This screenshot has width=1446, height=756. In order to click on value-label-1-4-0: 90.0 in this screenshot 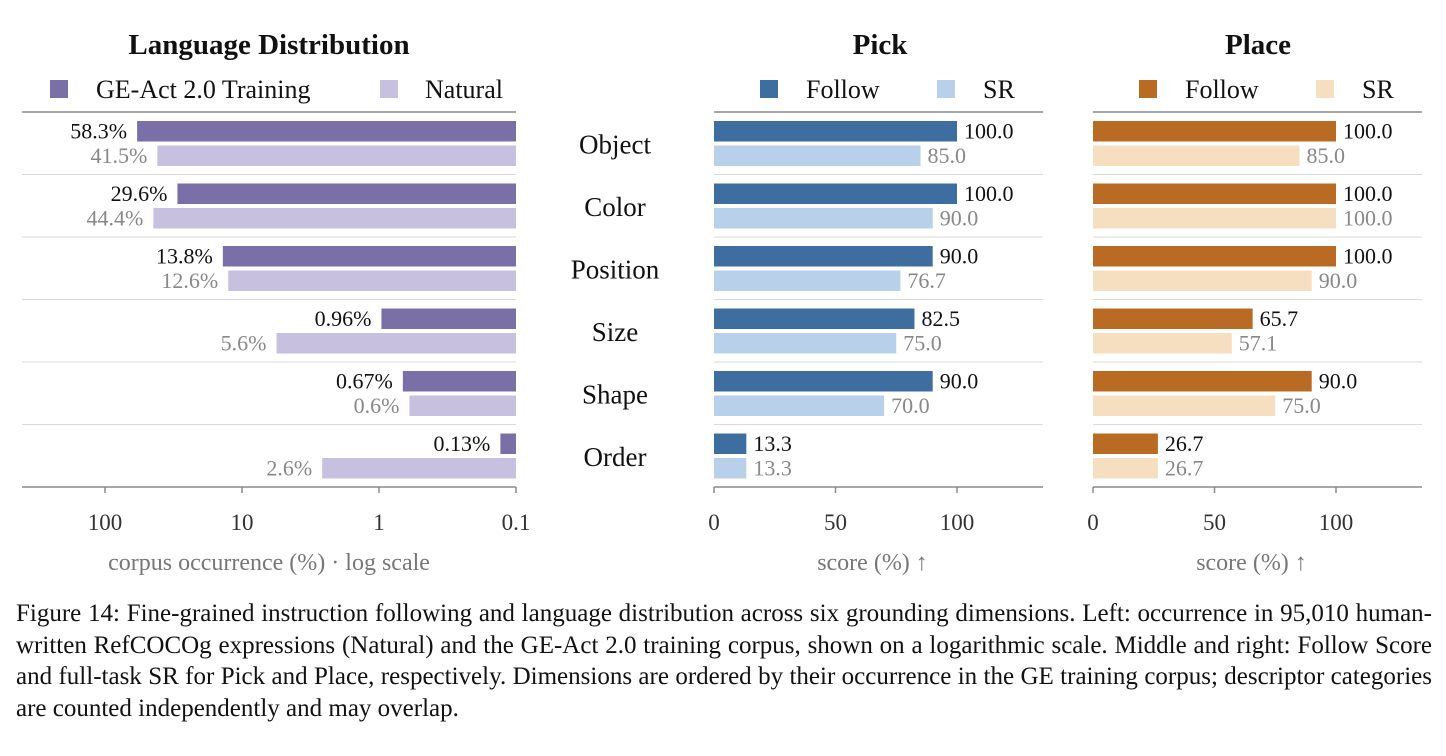, I will do `click(959, 381)`.